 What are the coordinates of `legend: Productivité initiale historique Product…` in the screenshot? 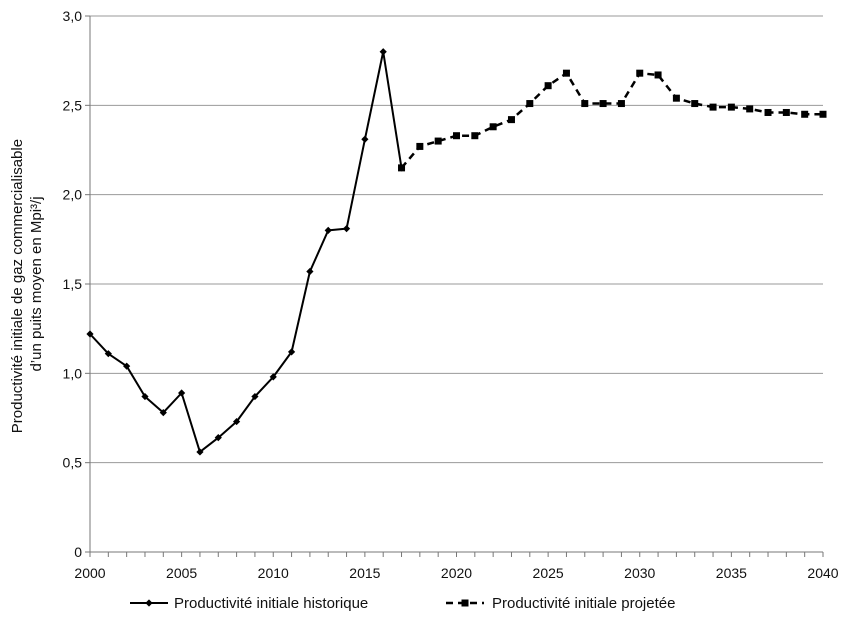 It's located at (402, 603).